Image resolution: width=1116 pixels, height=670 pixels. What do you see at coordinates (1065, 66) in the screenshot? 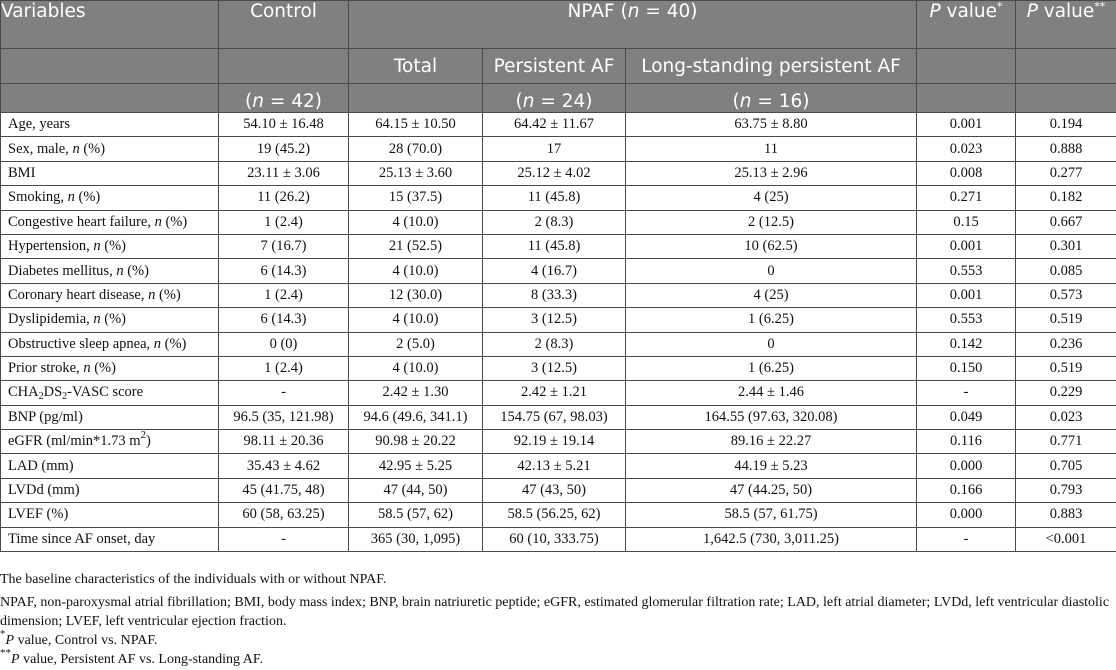
I see `header-p2-spacer` at bounding box center [1065, 66].